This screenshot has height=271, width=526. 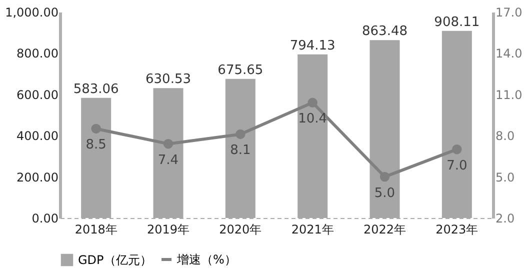 I want to click on data-label: 5.0, so click(x=385, y=193).